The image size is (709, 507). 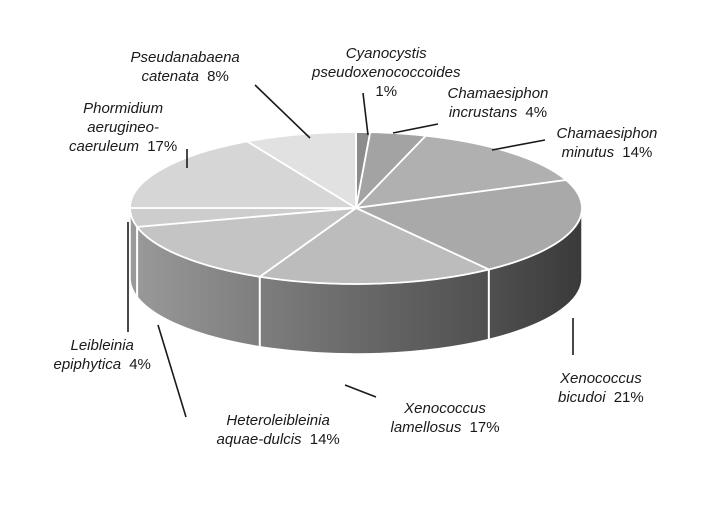 What do you see at coordinates (278, 420) in the screenshot?
I see `slice-name: Heteroleibleinia` at bounding box center [278, 420].